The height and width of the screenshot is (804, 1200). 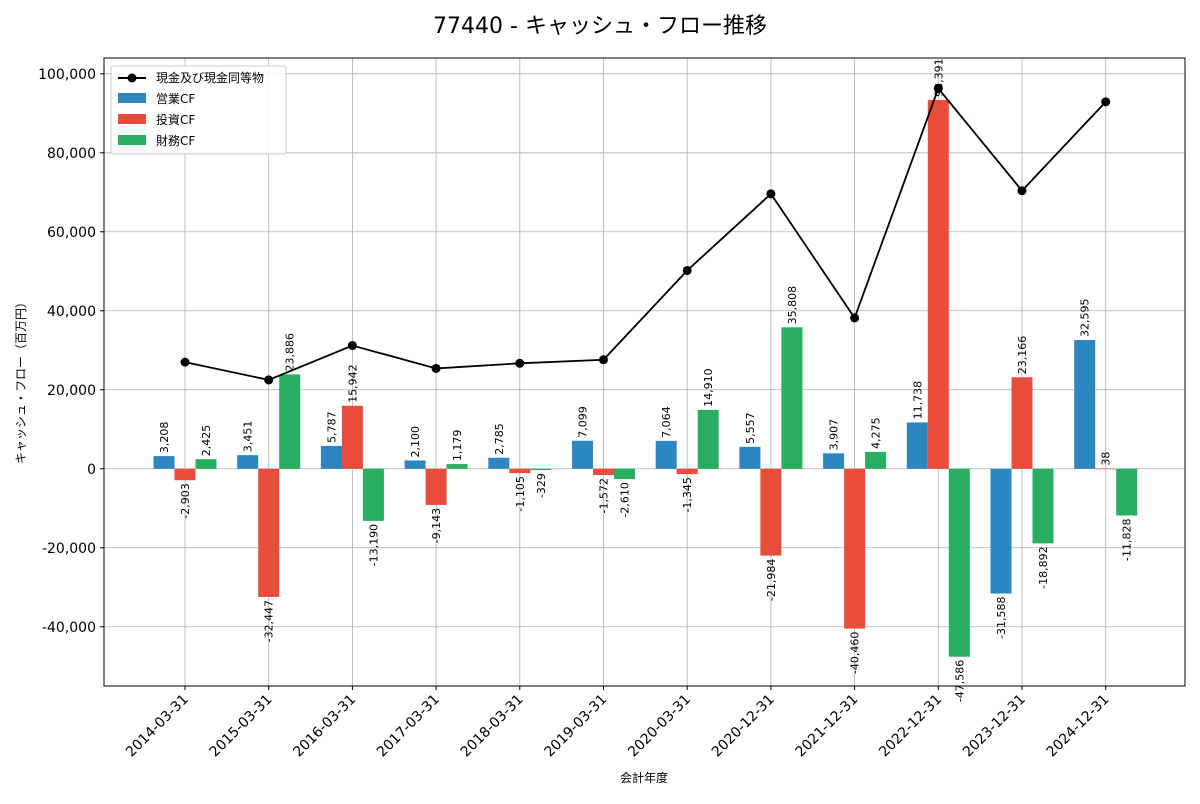 What do you see at coordinates (408, 726) in the screenshot?
I see `x-tick-label: 2017-03-31` at bounding box center [408, 726].